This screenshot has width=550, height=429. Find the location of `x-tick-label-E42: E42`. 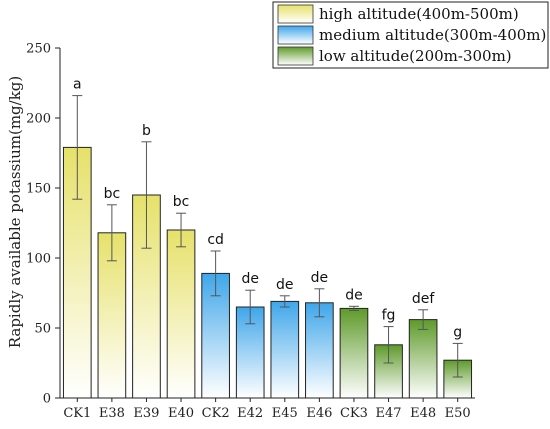

x-tick-label-E42: E42 is located at coordinates (250, 413).